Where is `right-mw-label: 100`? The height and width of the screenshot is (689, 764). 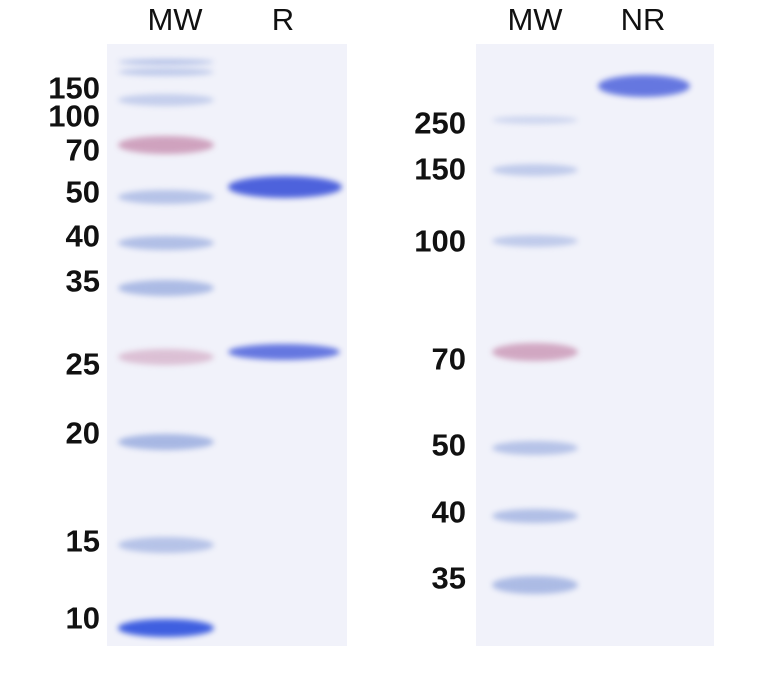 right-mw-label: 100 is located at coordinates (440, 241).